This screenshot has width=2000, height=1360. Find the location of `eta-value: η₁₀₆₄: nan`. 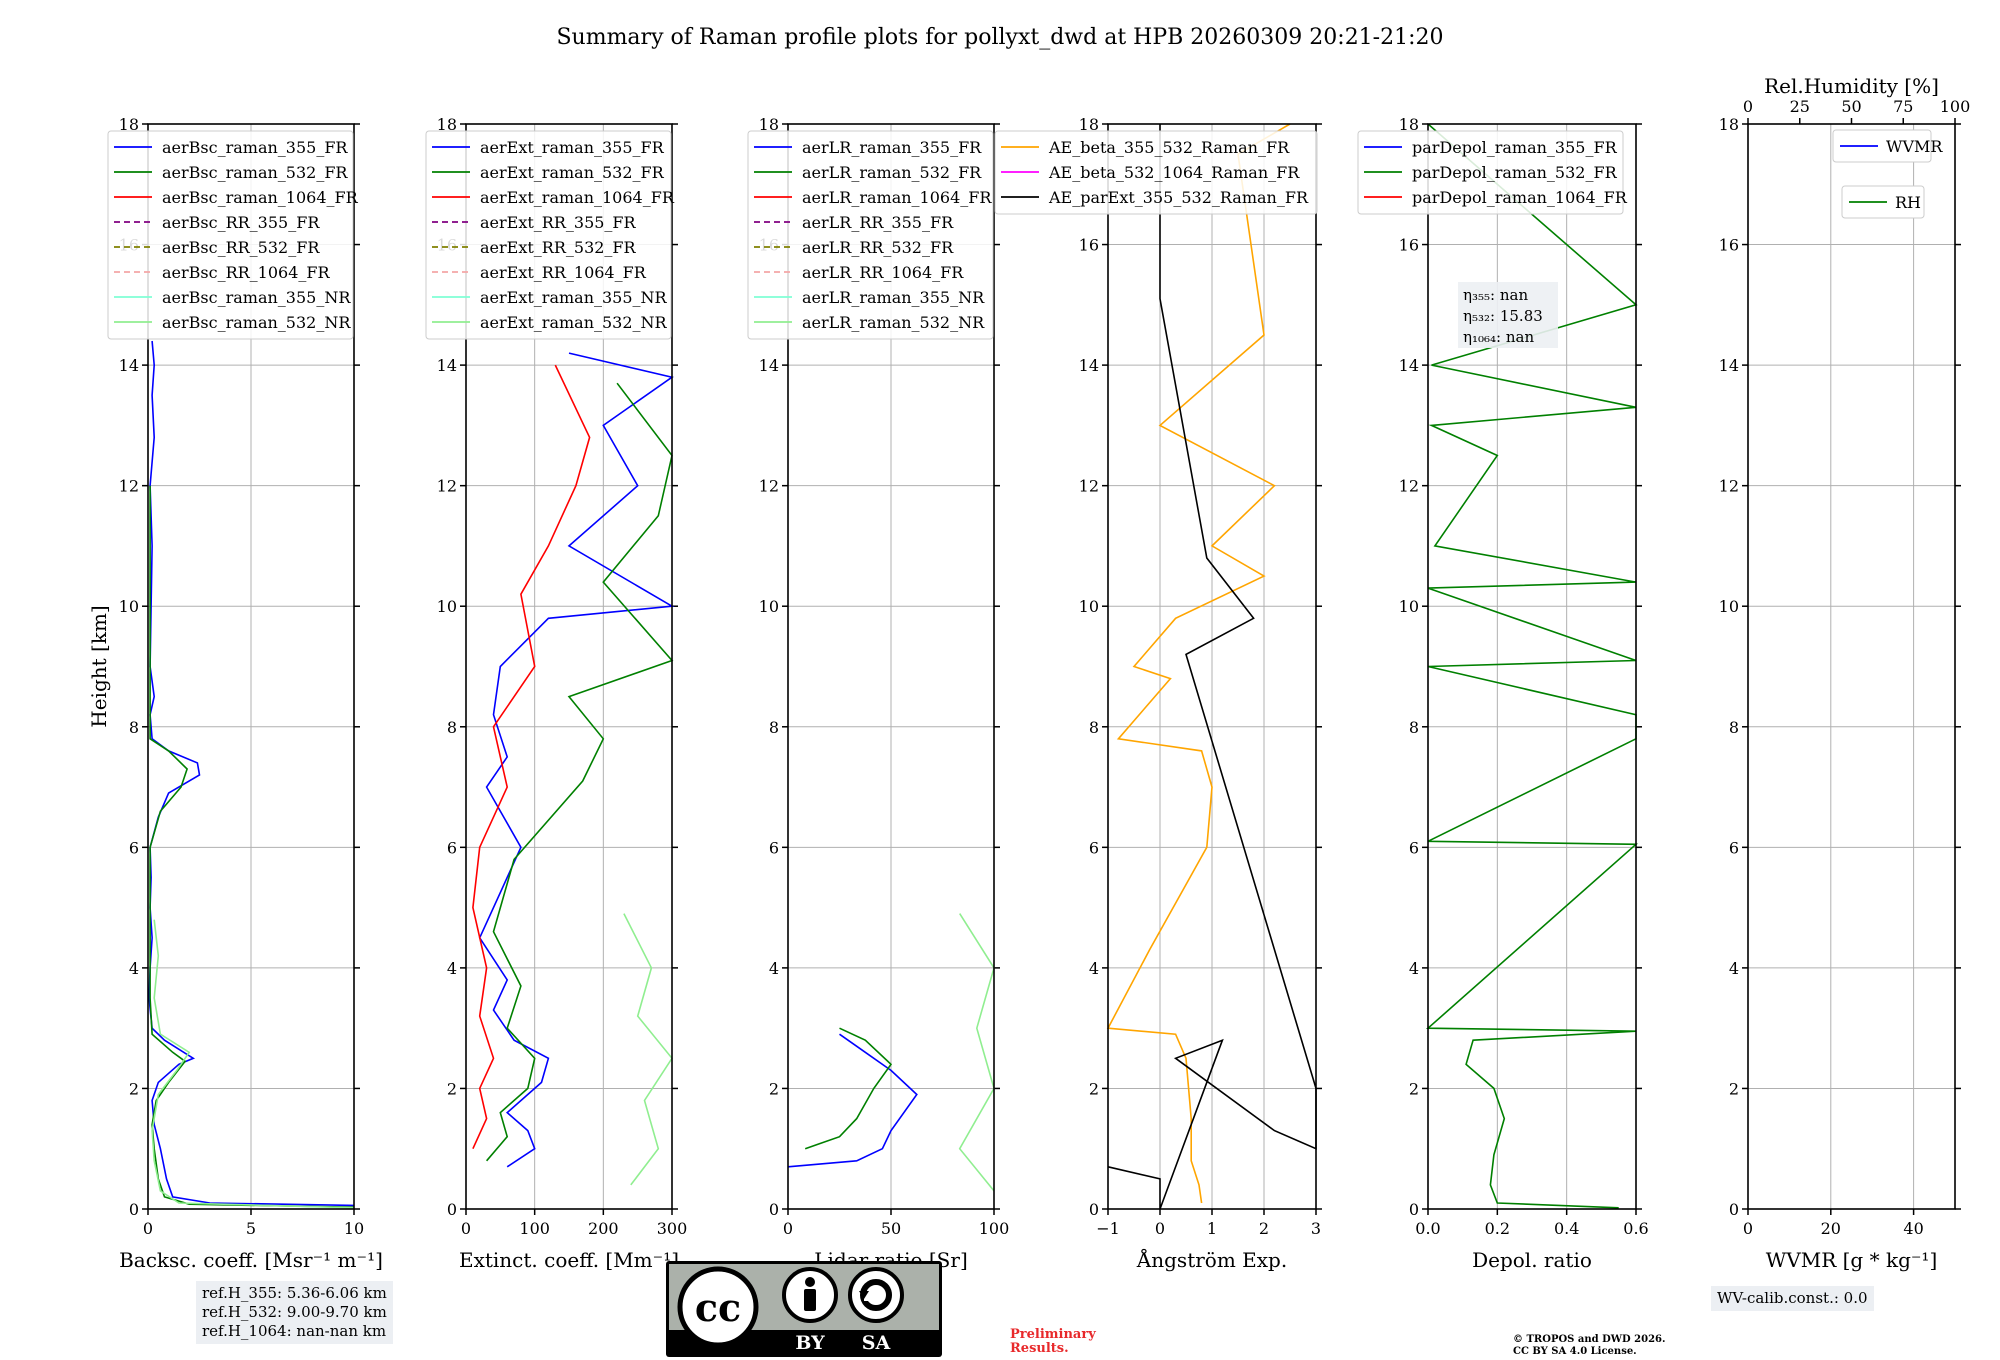

eta-value: η₁₀₆₄: nan is located at coordinates (1498, 337).